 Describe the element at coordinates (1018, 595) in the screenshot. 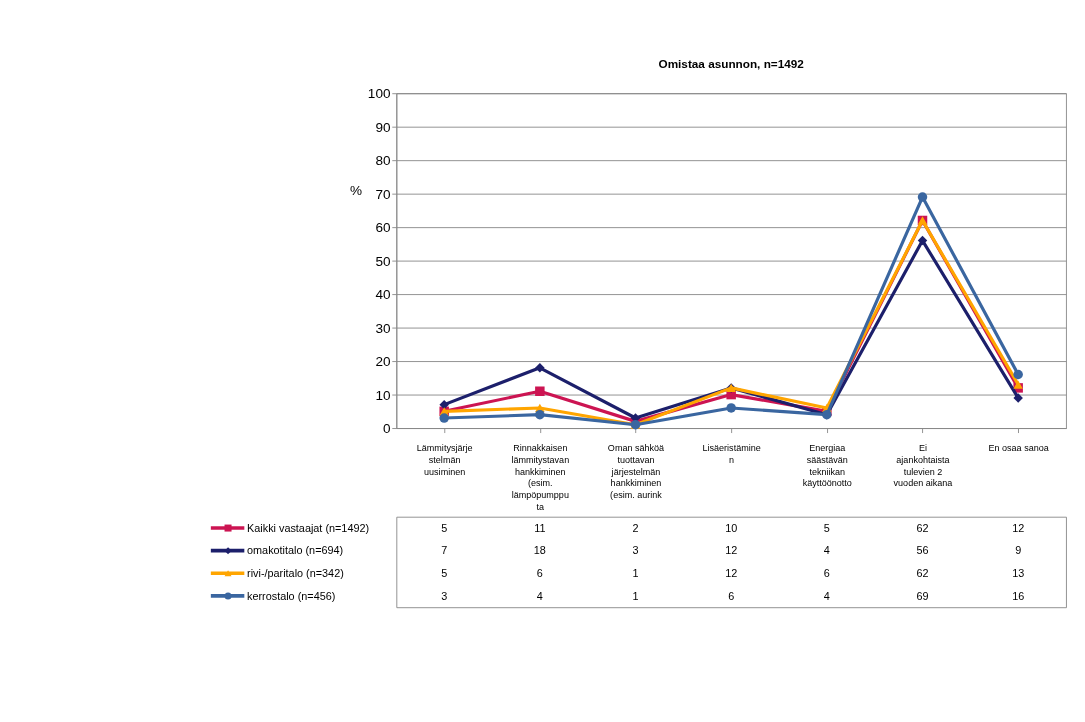

I see `data-label: 16` at that location.